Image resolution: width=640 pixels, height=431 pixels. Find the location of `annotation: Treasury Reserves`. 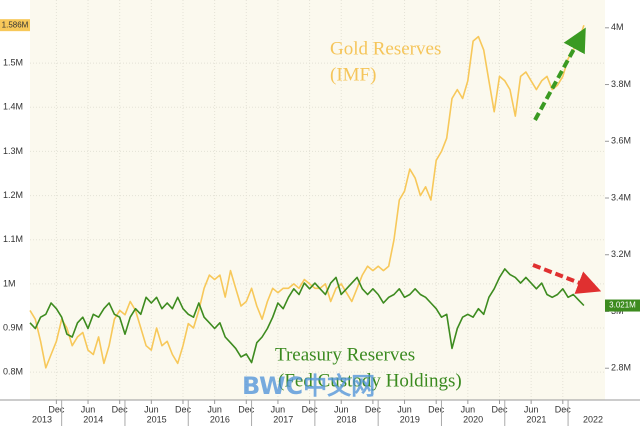

annotation: Treasury Reserves is located at coordinates (345, 354).